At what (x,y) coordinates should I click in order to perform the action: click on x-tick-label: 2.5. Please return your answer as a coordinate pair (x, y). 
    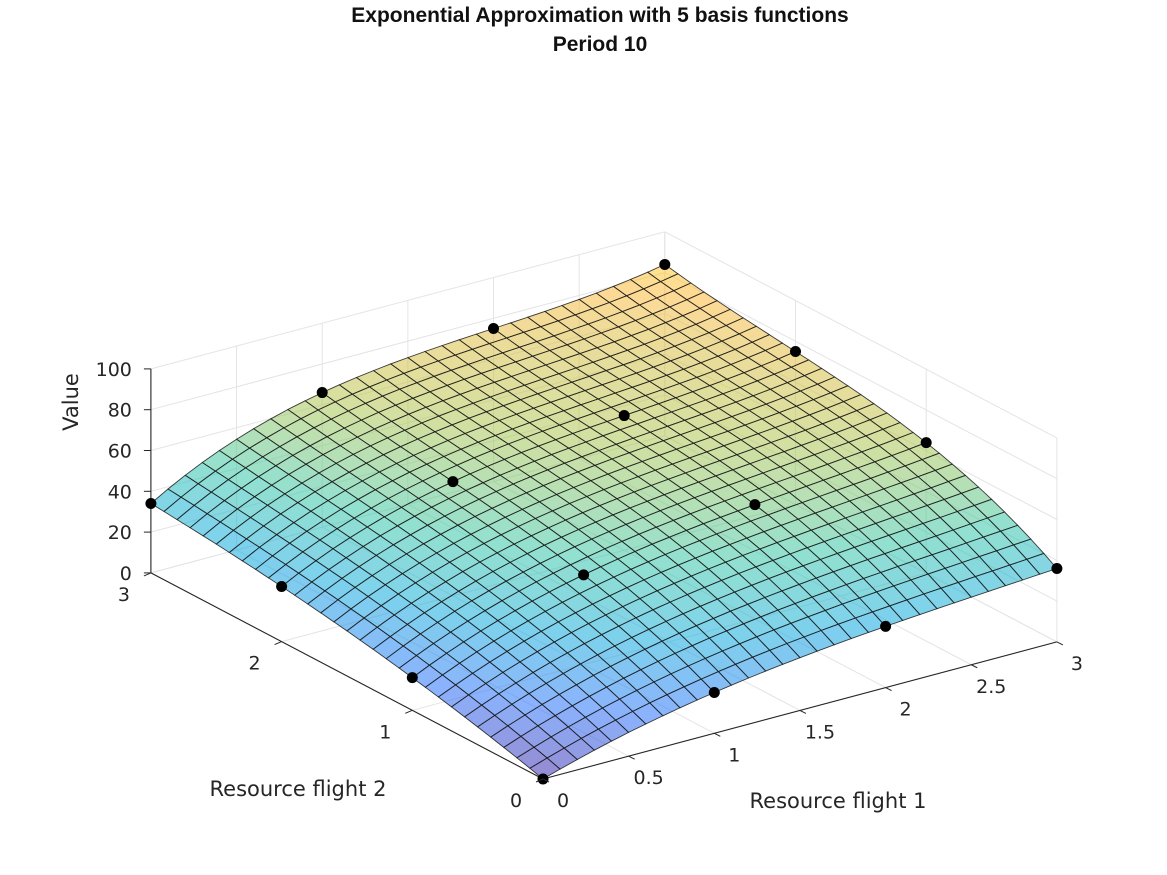
    Looking at the image, I should click on (991, 687).